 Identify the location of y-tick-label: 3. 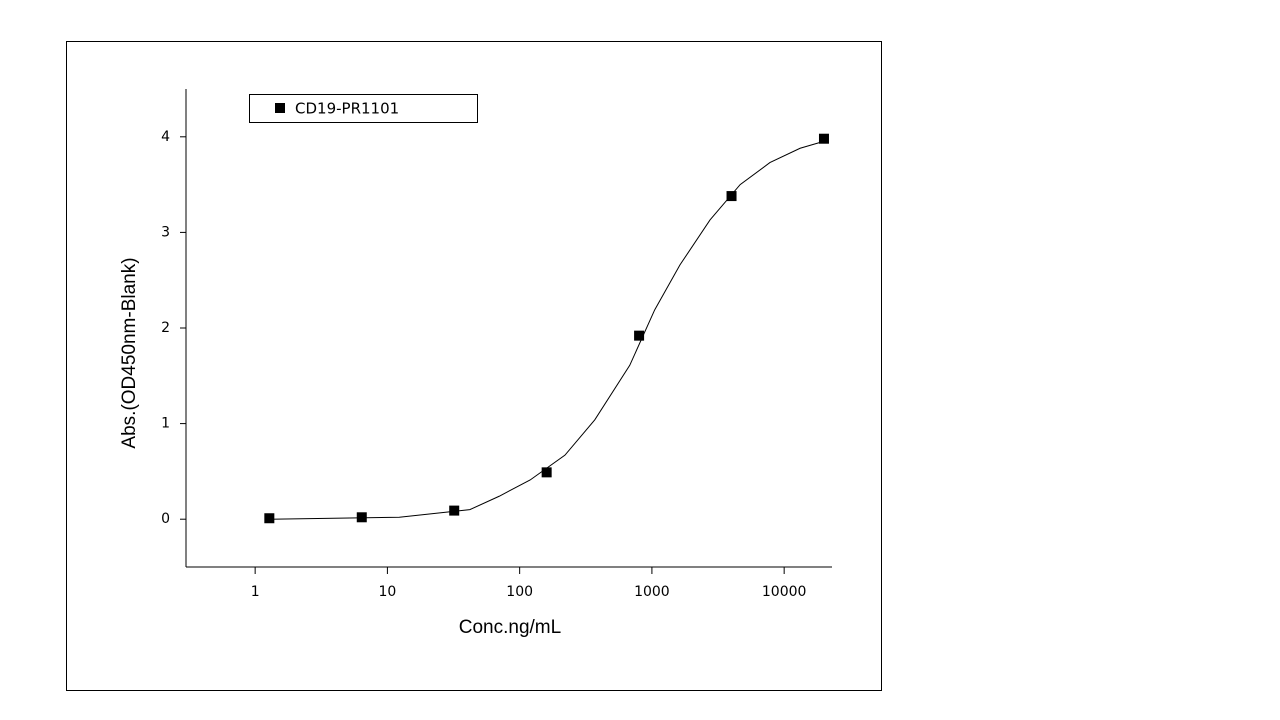
(165, 232).